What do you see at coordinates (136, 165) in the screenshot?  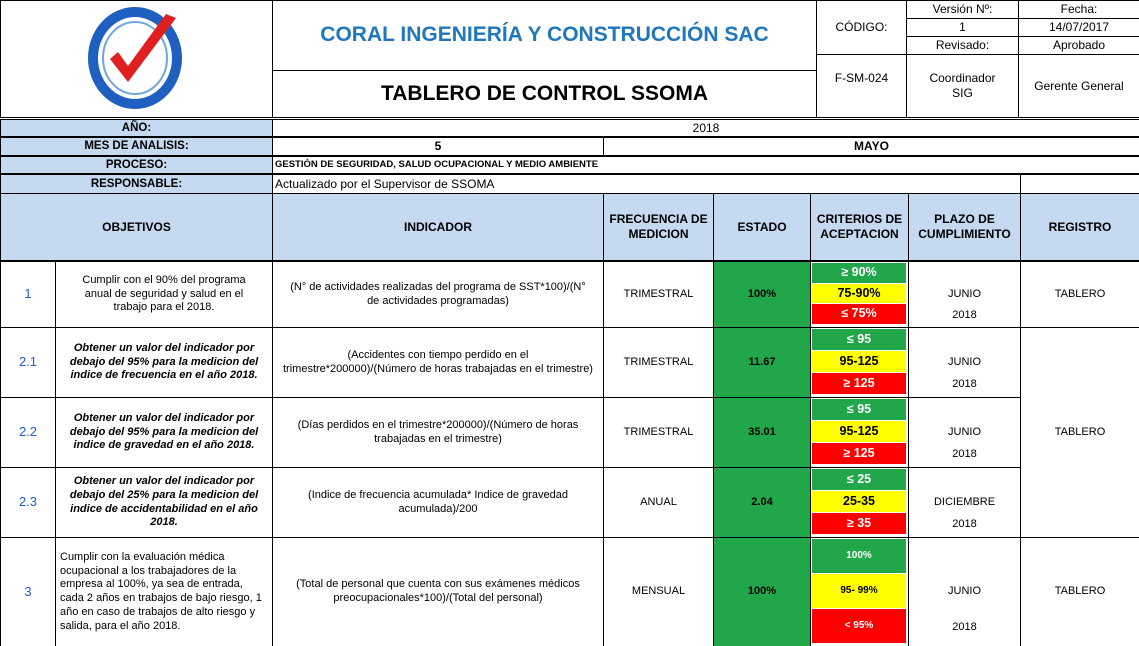 I see `process-label: PROCESO:` at bounding box center [136, 165].